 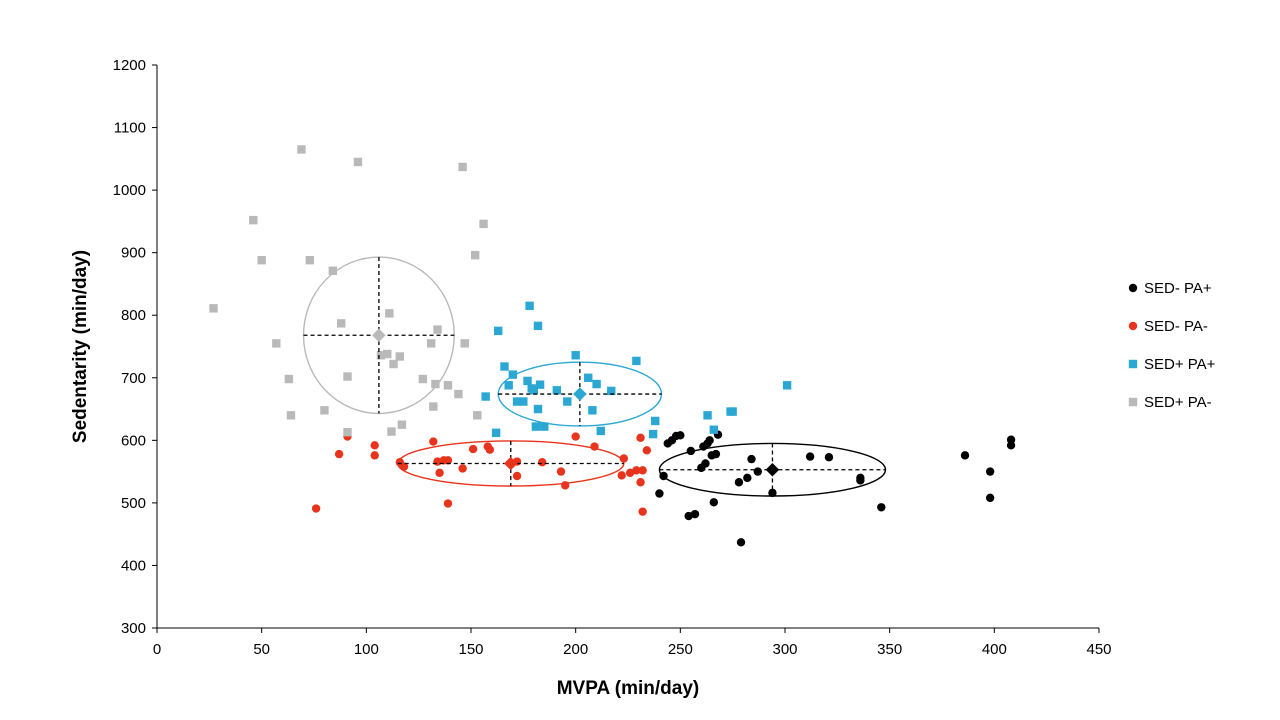 I want to click on y-tick-label: 1200, so click(x=129, y=65).